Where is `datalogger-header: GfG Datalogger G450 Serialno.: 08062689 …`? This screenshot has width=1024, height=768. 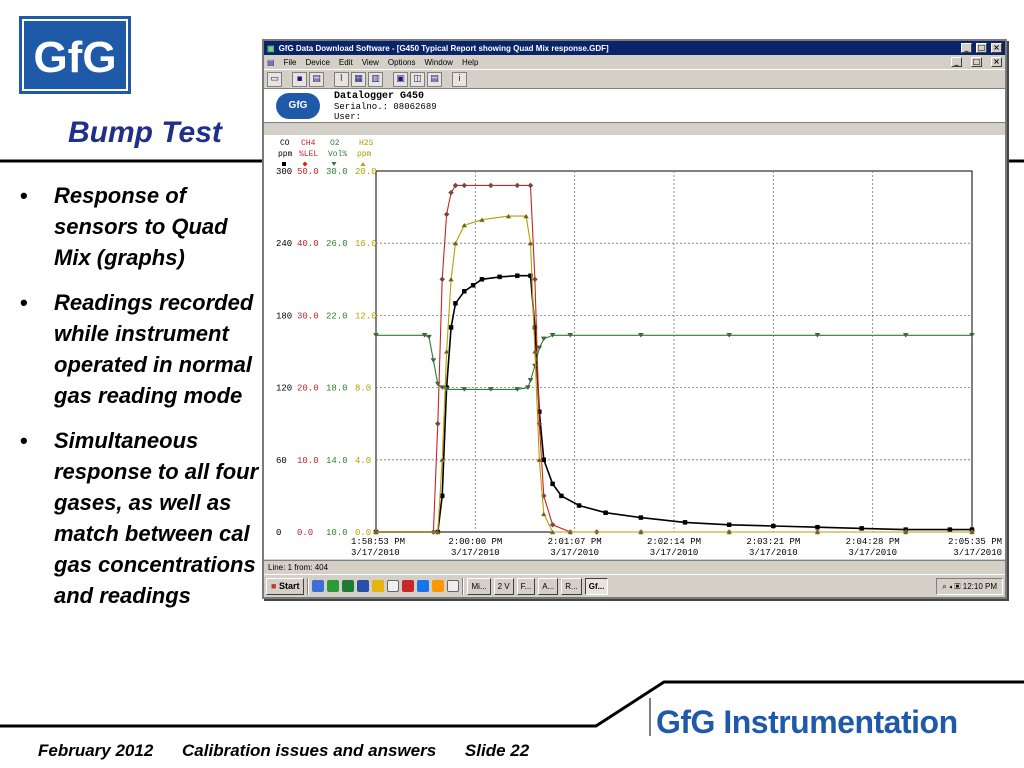 datalogger-header: GfG Datalogger G450 Serialno.: 08062689 … is located at coordinates (634, 106).